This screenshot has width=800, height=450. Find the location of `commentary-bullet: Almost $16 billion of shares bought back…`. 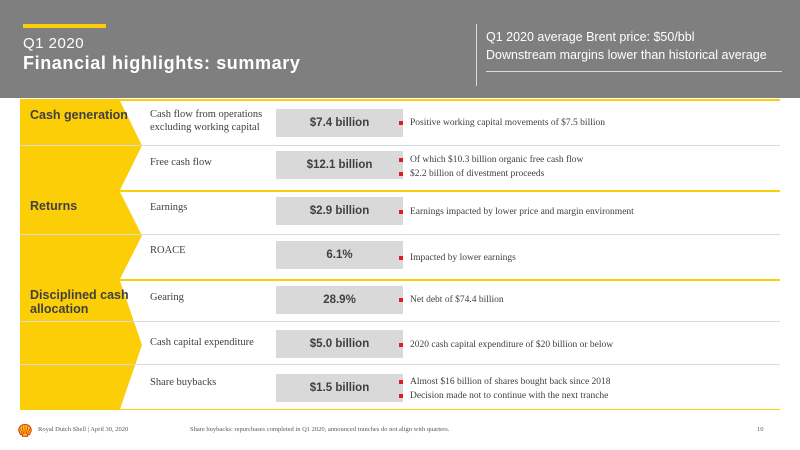

commentary-bullet: Almost $16 billion of shares bought back… is located at coordinates (504, 382).